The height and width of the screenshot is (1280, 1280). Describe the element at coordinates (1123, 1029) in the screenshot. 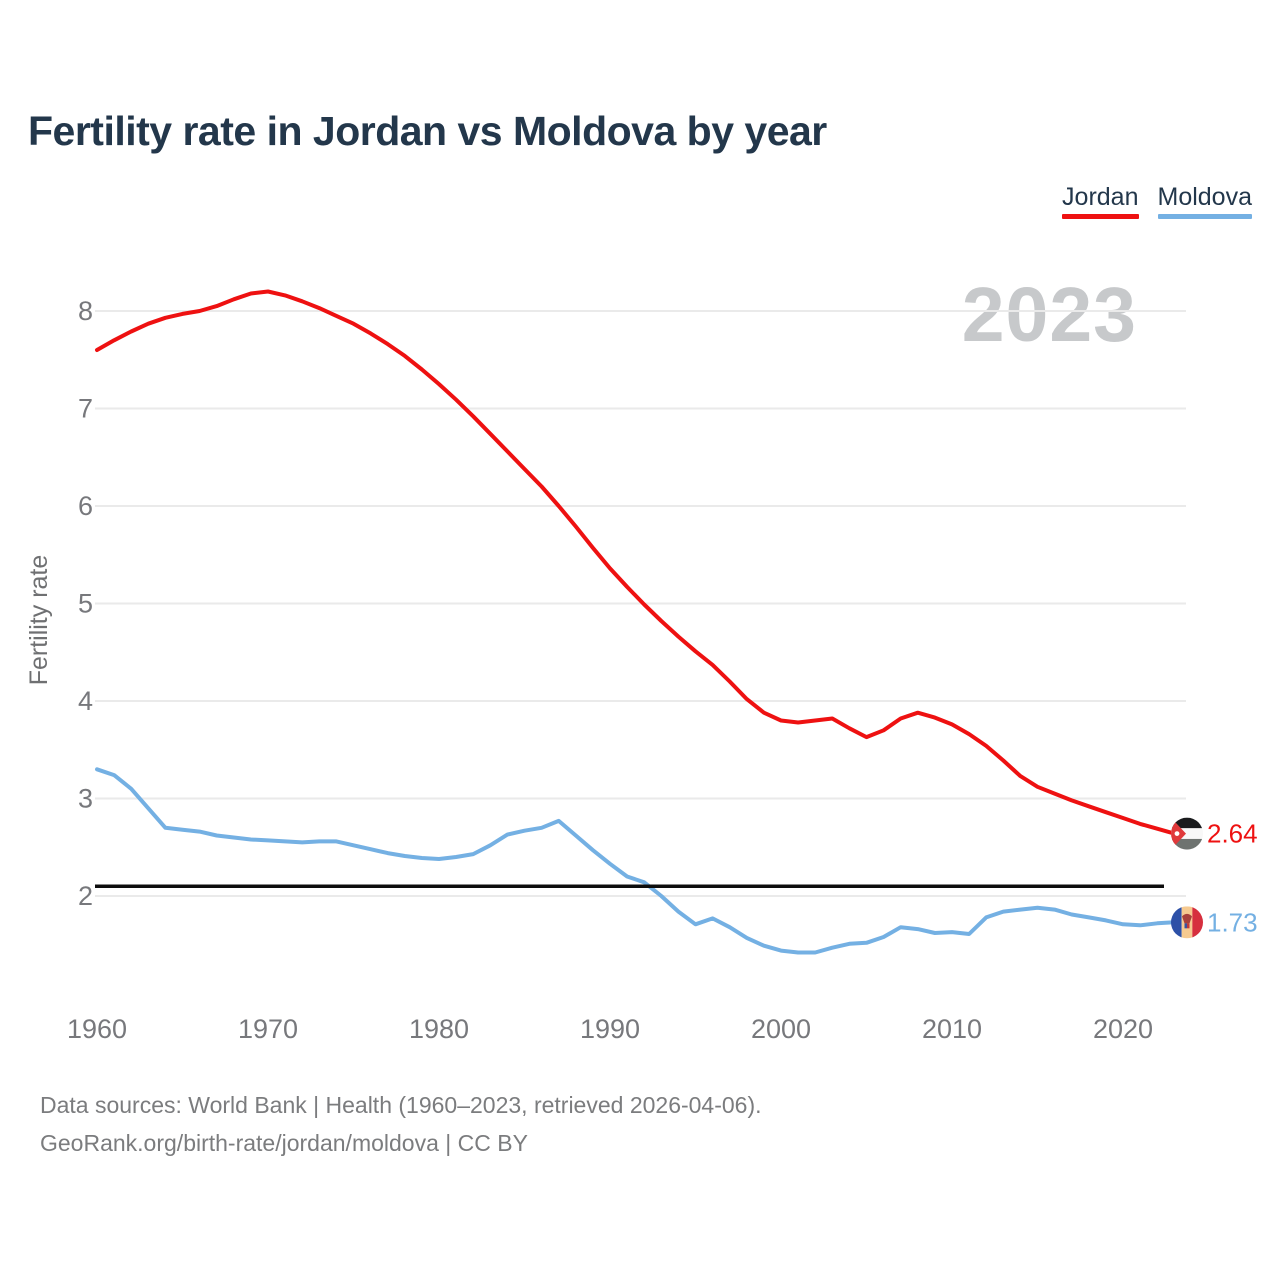

I see `x-tick-label-2020: 2020` at that location.